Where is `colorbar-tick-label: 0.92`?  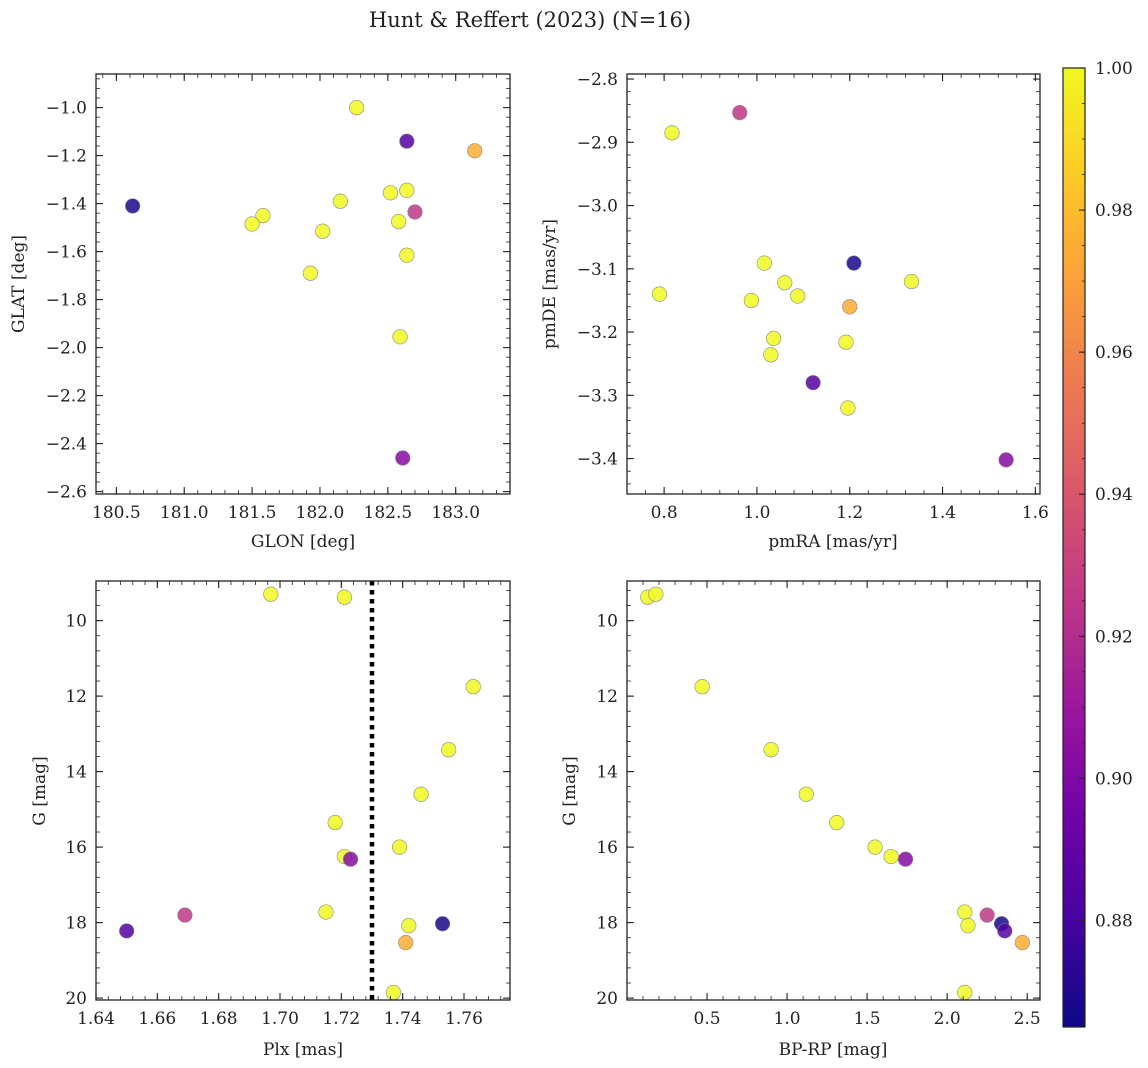 colorbar-tick-label: 0.92 is located at coordinates (1114, 637).